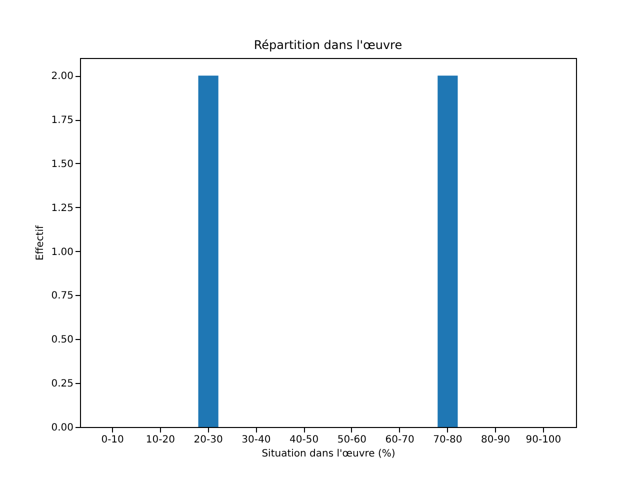  Describe the element at coordinates (160, 440) in the screenshot. I see `x-tick-label: 10-20` at that location.